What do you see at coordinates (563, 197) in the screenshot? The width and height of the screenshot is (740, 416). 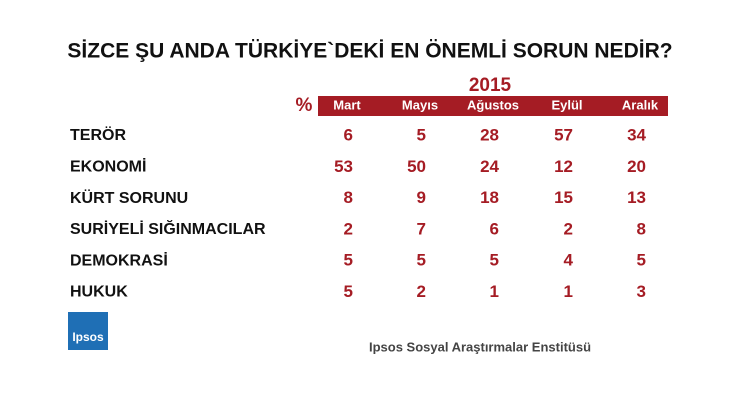 I see `cell: 15` at bounding box center [563, 197].